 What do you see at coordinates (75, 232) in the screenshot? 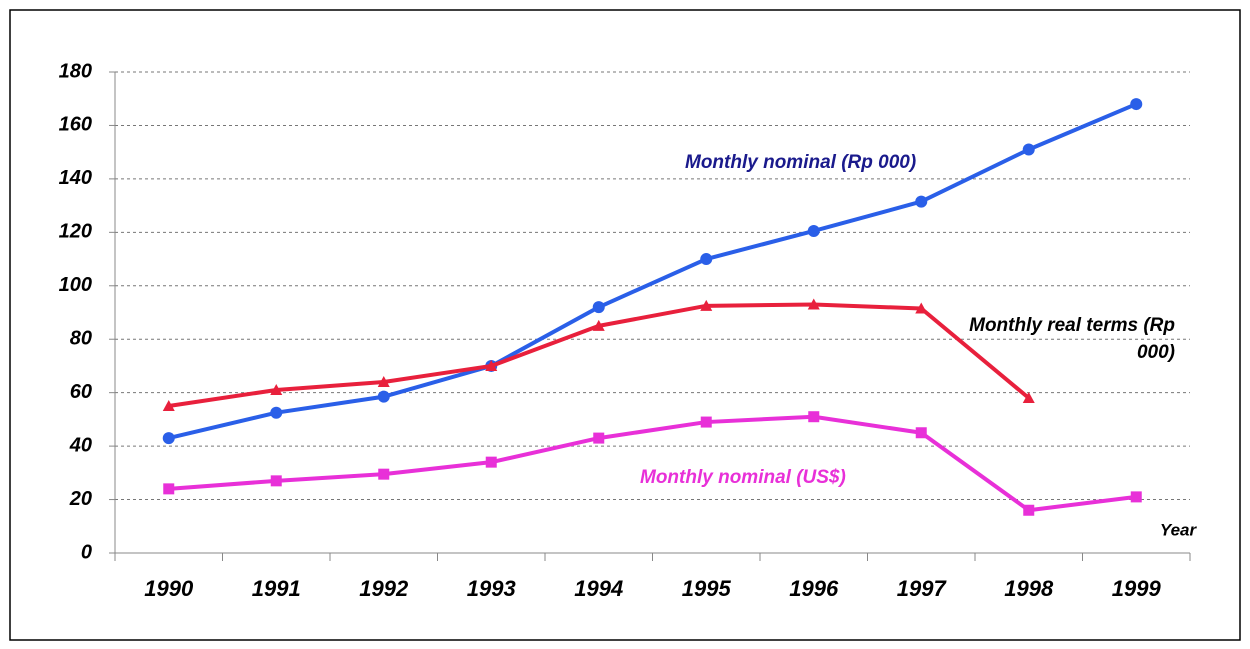
I see `y-tick-label: 120` at bounding box center [75, 232].